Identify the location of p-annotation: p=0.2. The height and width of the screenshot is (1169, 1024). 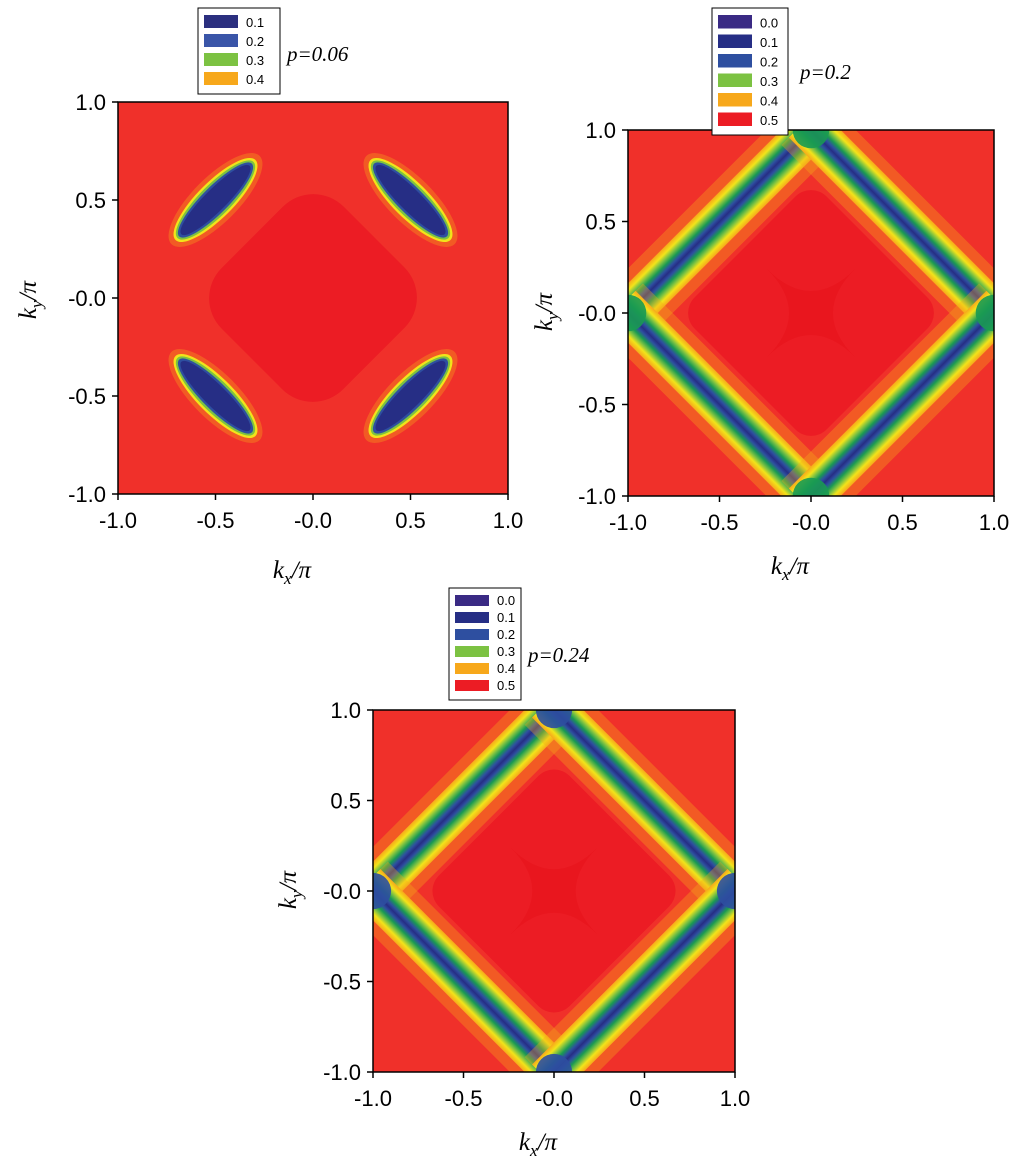
(824, 72).